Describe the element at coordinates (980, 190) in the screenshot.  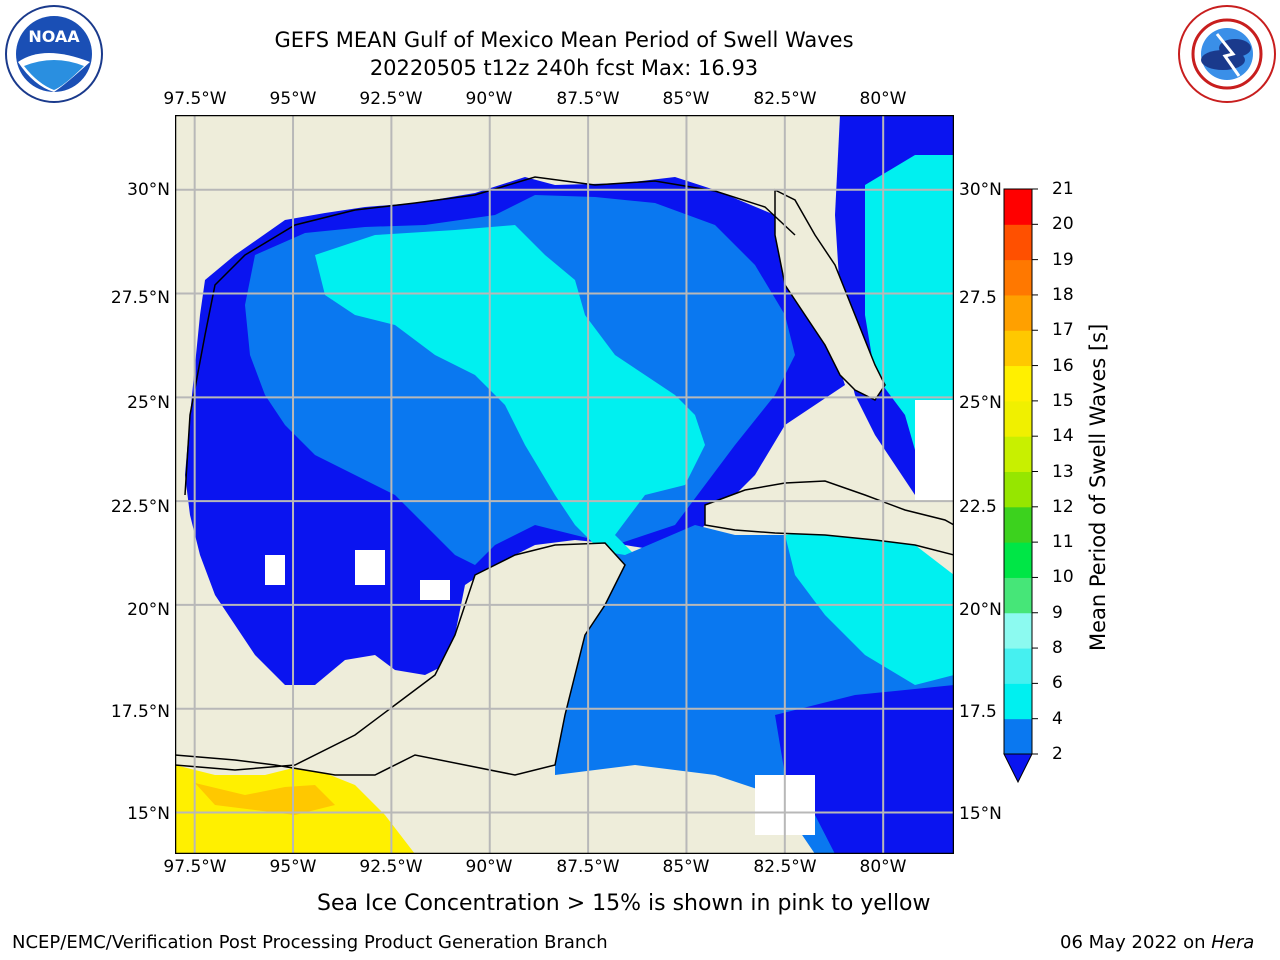
I see `lat-label-right-0: 30°N` at that location.